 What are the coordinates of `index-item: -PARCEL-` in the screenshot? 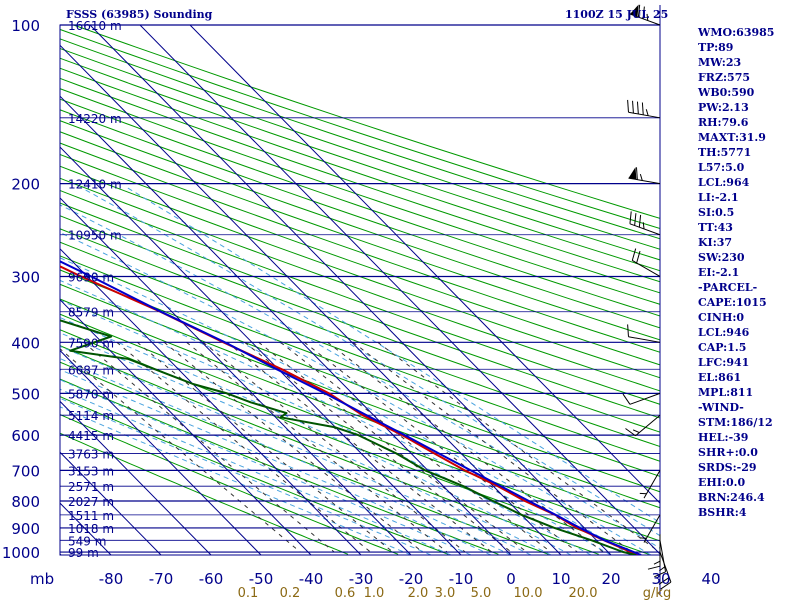 It's located at (728, 287).